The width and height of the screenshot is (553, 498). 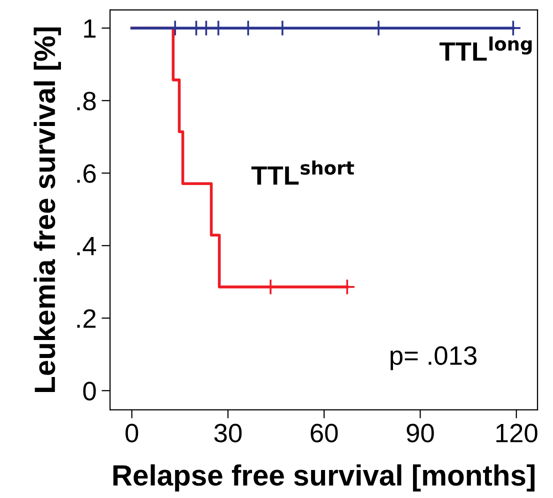 I want to click on series-label: TTL$^{short}$, so click(x=302, y=172).